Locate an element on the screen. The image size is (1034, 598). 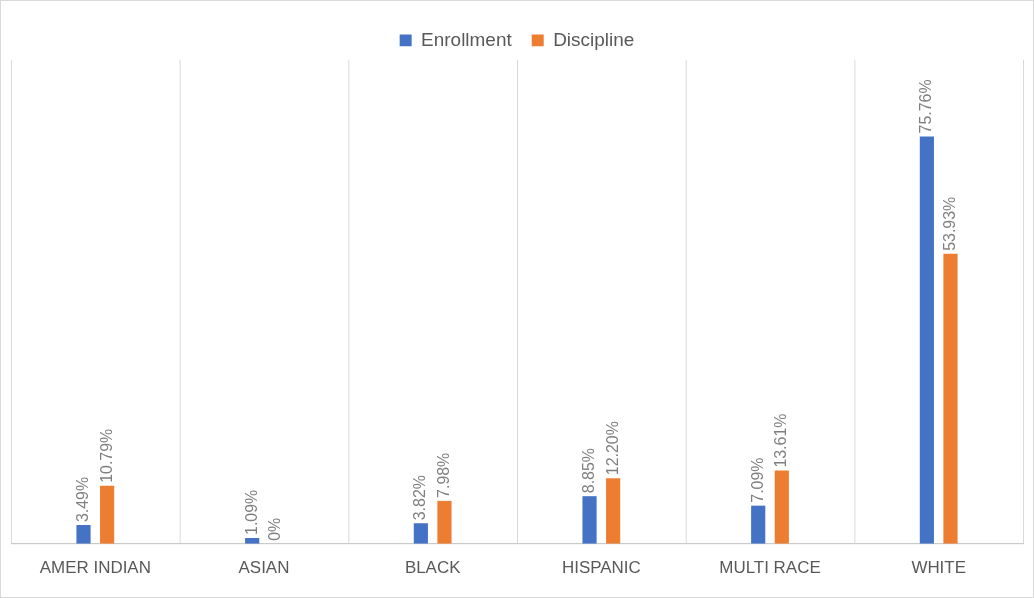
x-tick-label: MULTI RACE is located at coordinates (770, 567).